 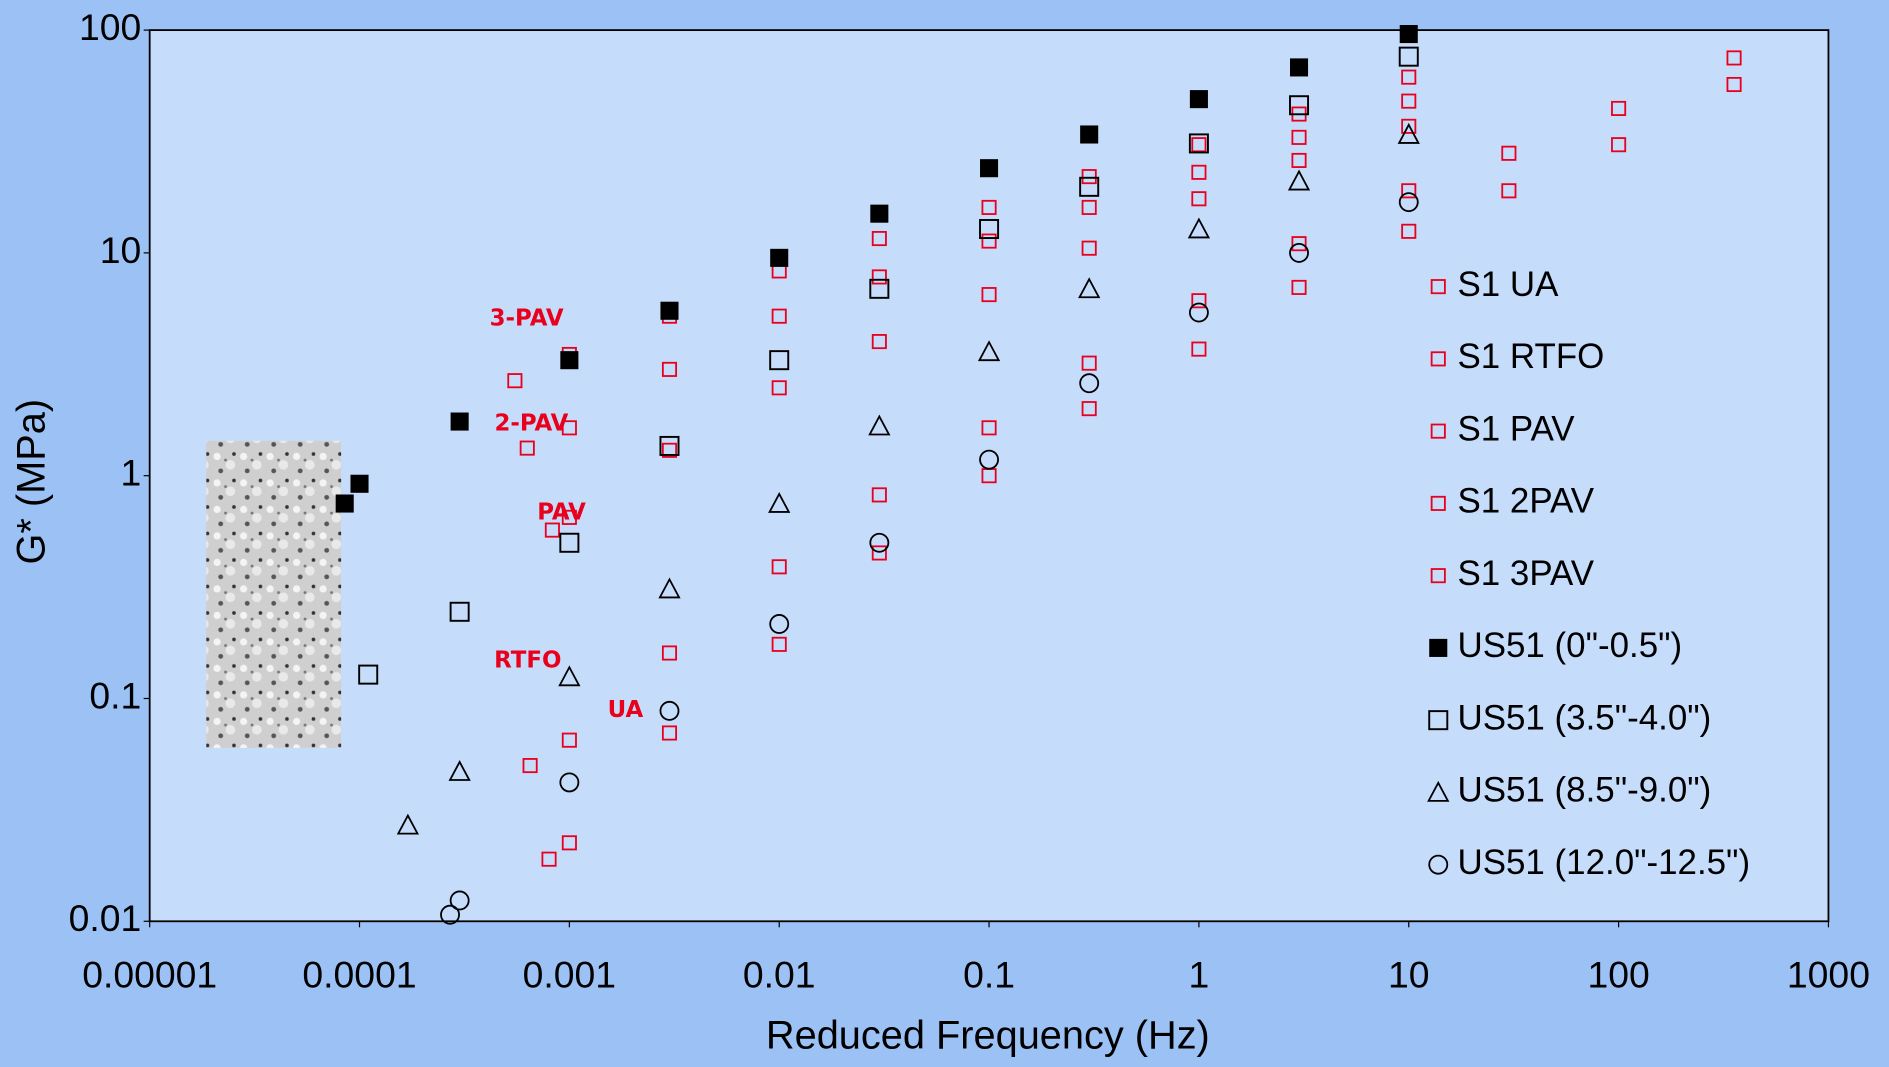 What do you see at coordinates (149, 975) in the screenshot?
I see `x-tick-label: 0.00001` at bounding box center [149, 975].